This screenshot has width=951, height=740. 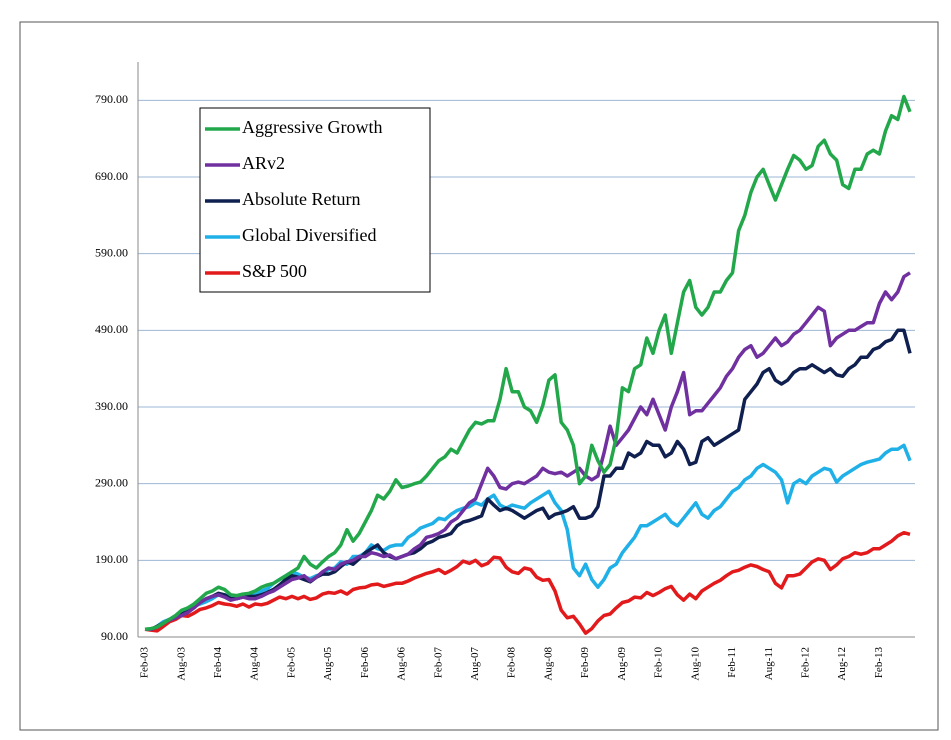 I want to click on legend-label: S&P 500, so click(x=274, y=271).